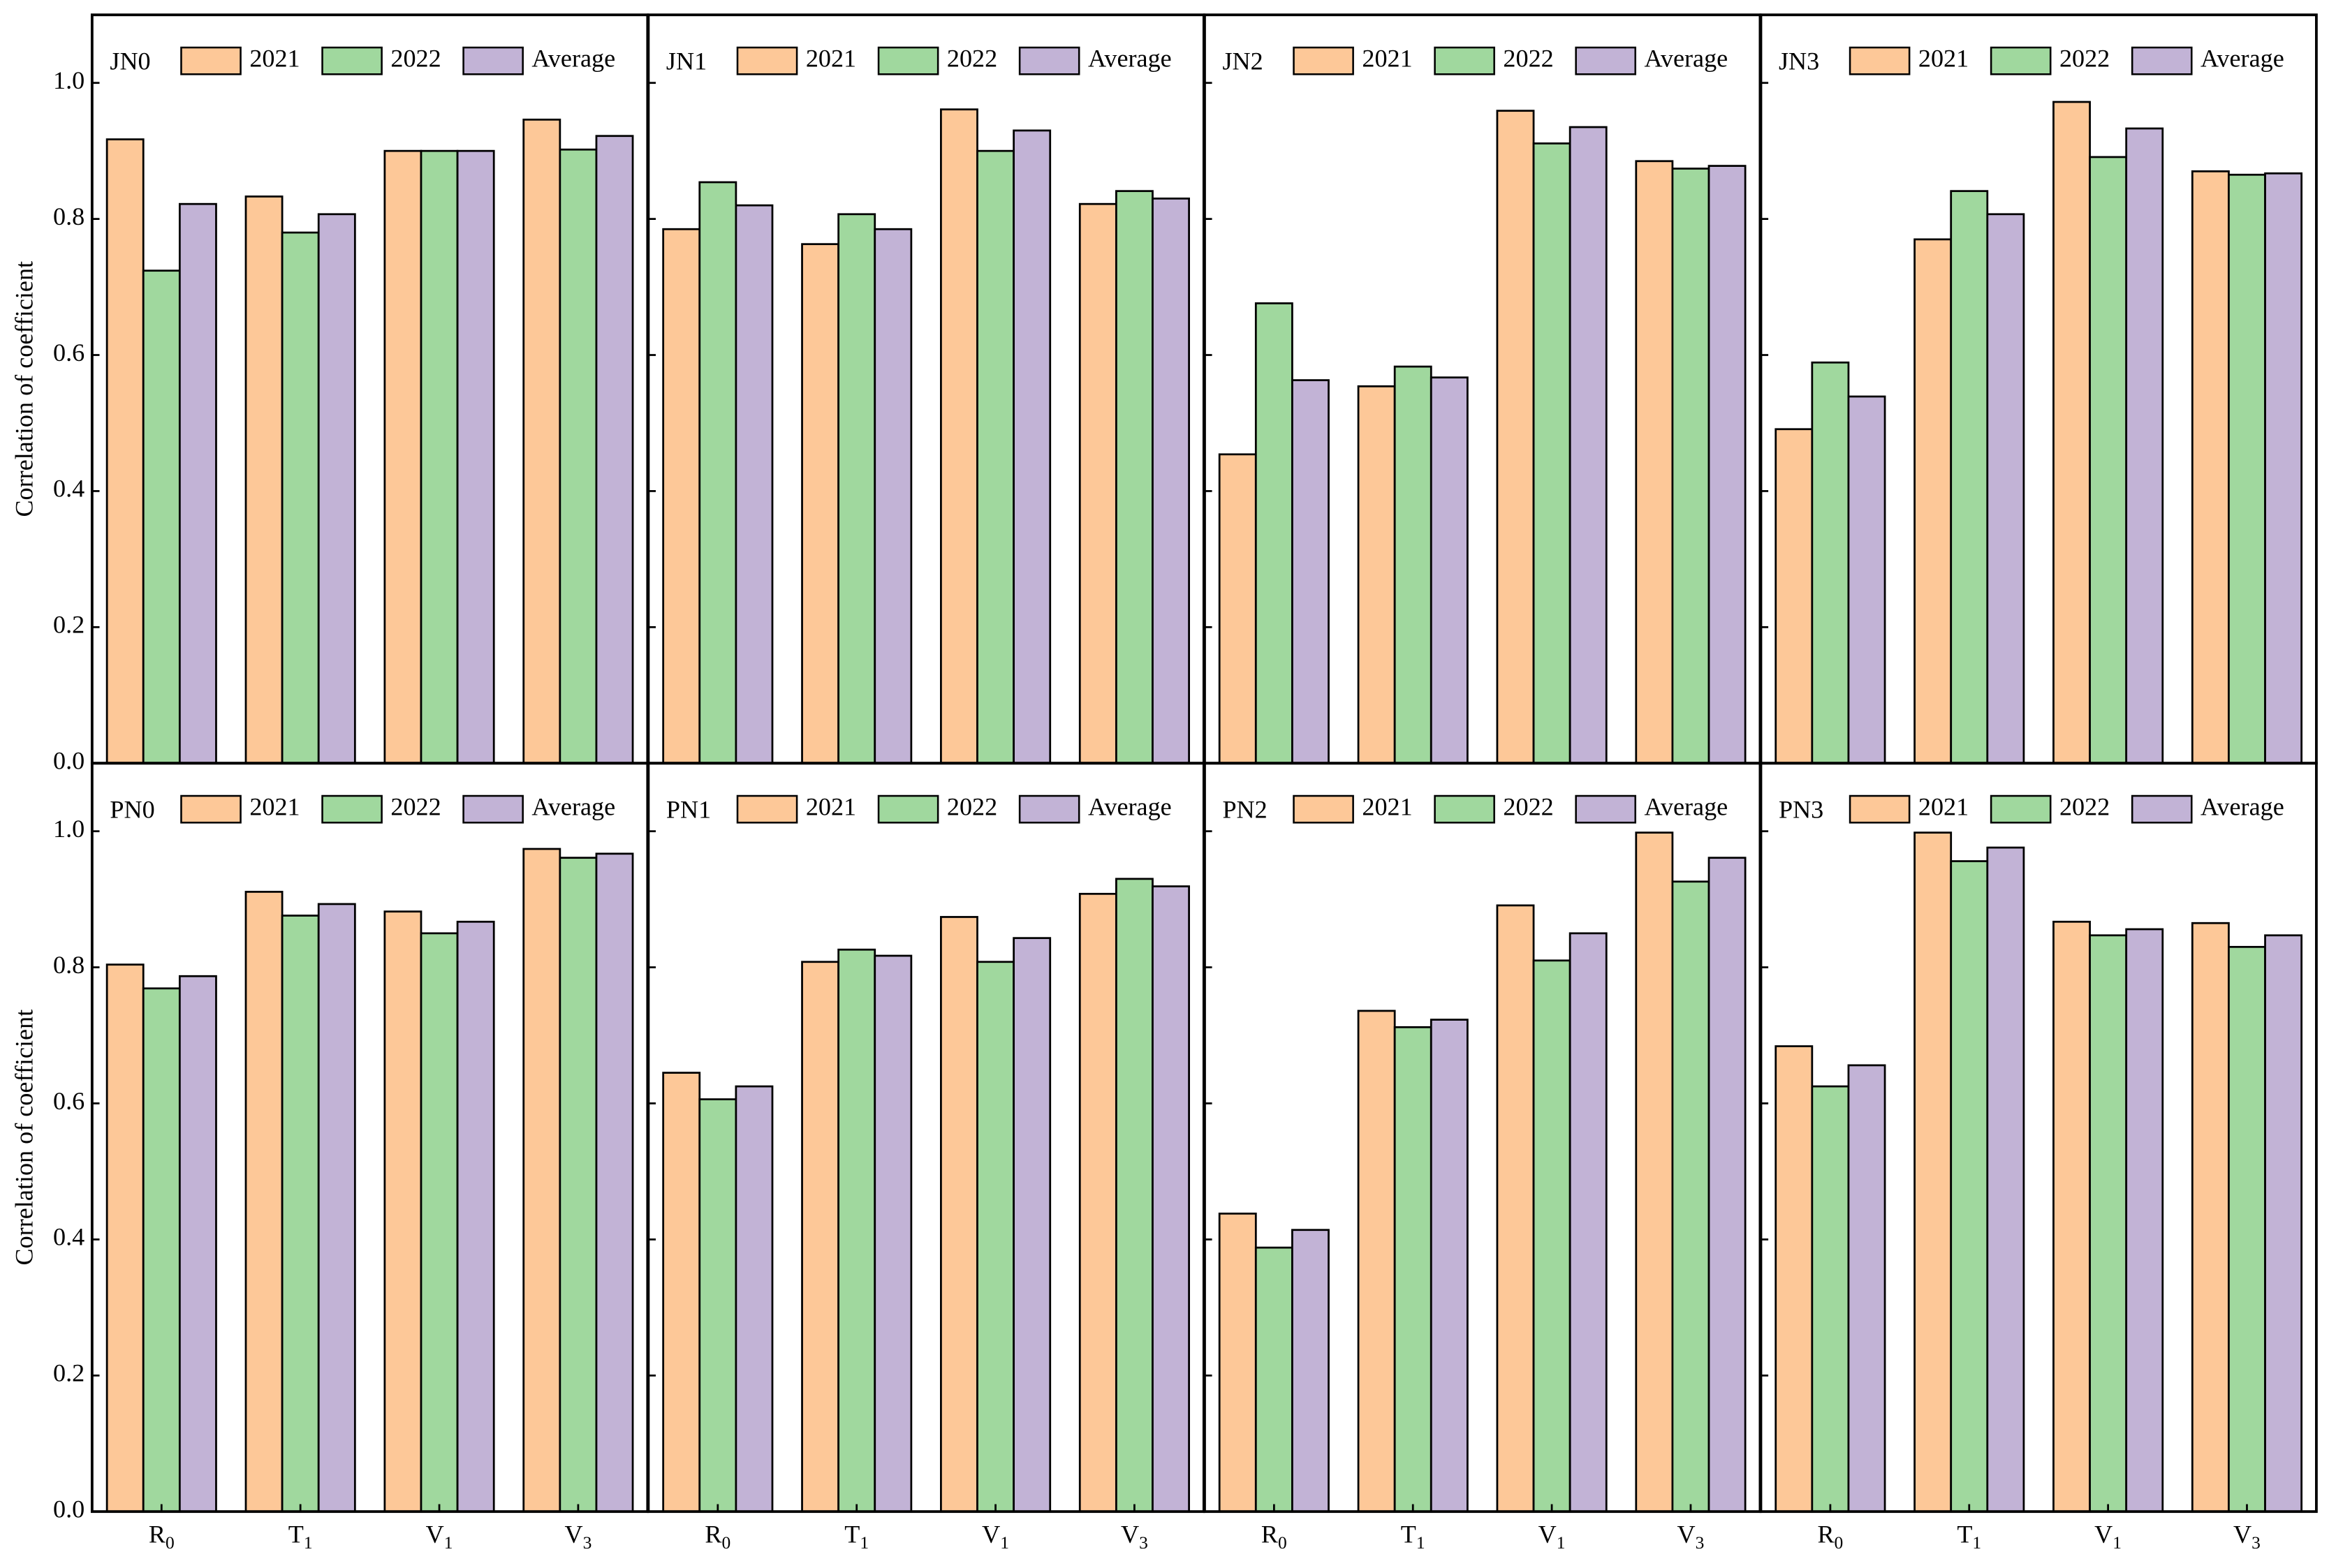 Image resolution: width=2329 pixels, height=1568 pixels. Describe the element at coordinates (132, 810) in the screenshot. I see `panel-title: PN0` at that location.